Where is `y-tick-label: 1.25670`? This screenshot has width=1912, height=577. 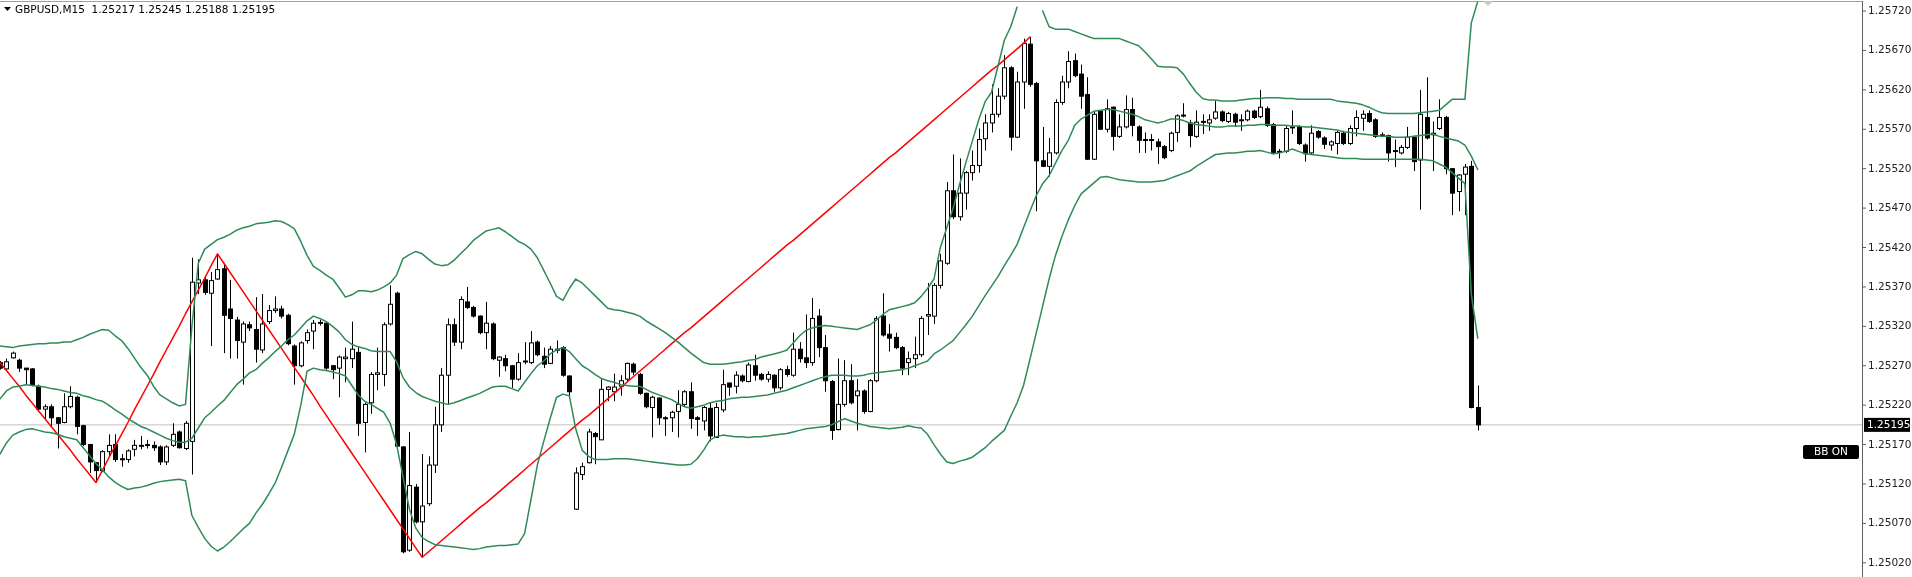
y-tick-label: 1.25670 is located at coordinates (1890, 49).